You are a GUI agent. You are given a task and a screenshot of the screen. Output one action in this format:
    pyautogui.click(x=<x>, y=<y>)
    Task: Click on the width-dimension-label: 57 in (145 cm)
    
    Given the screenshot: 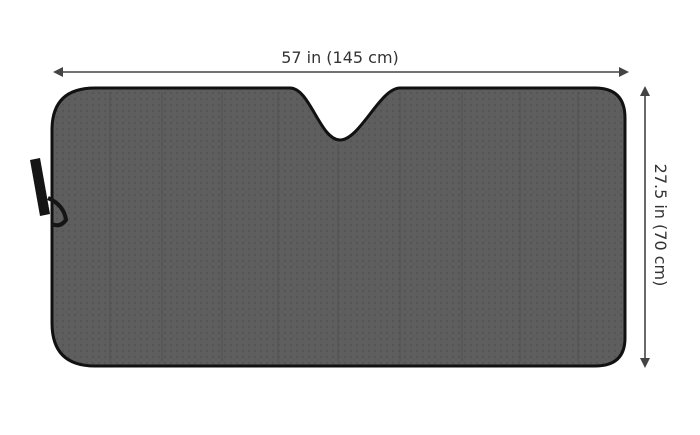 What is the action you would take?
    pyautogui.click(x=340, y=57)
    